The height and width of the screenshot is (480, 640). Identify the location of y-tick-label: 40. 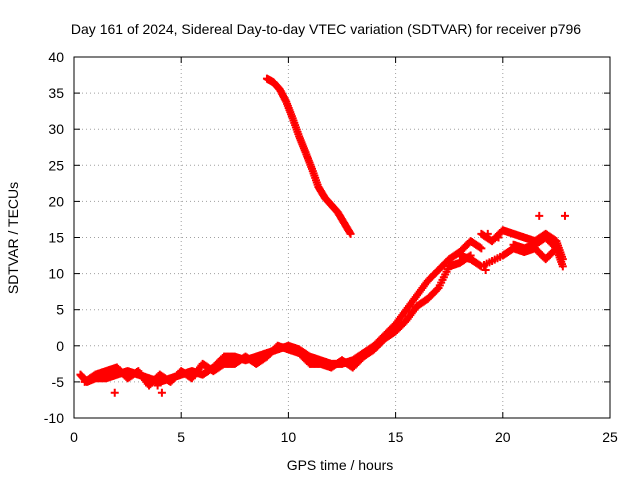
(56, 57).